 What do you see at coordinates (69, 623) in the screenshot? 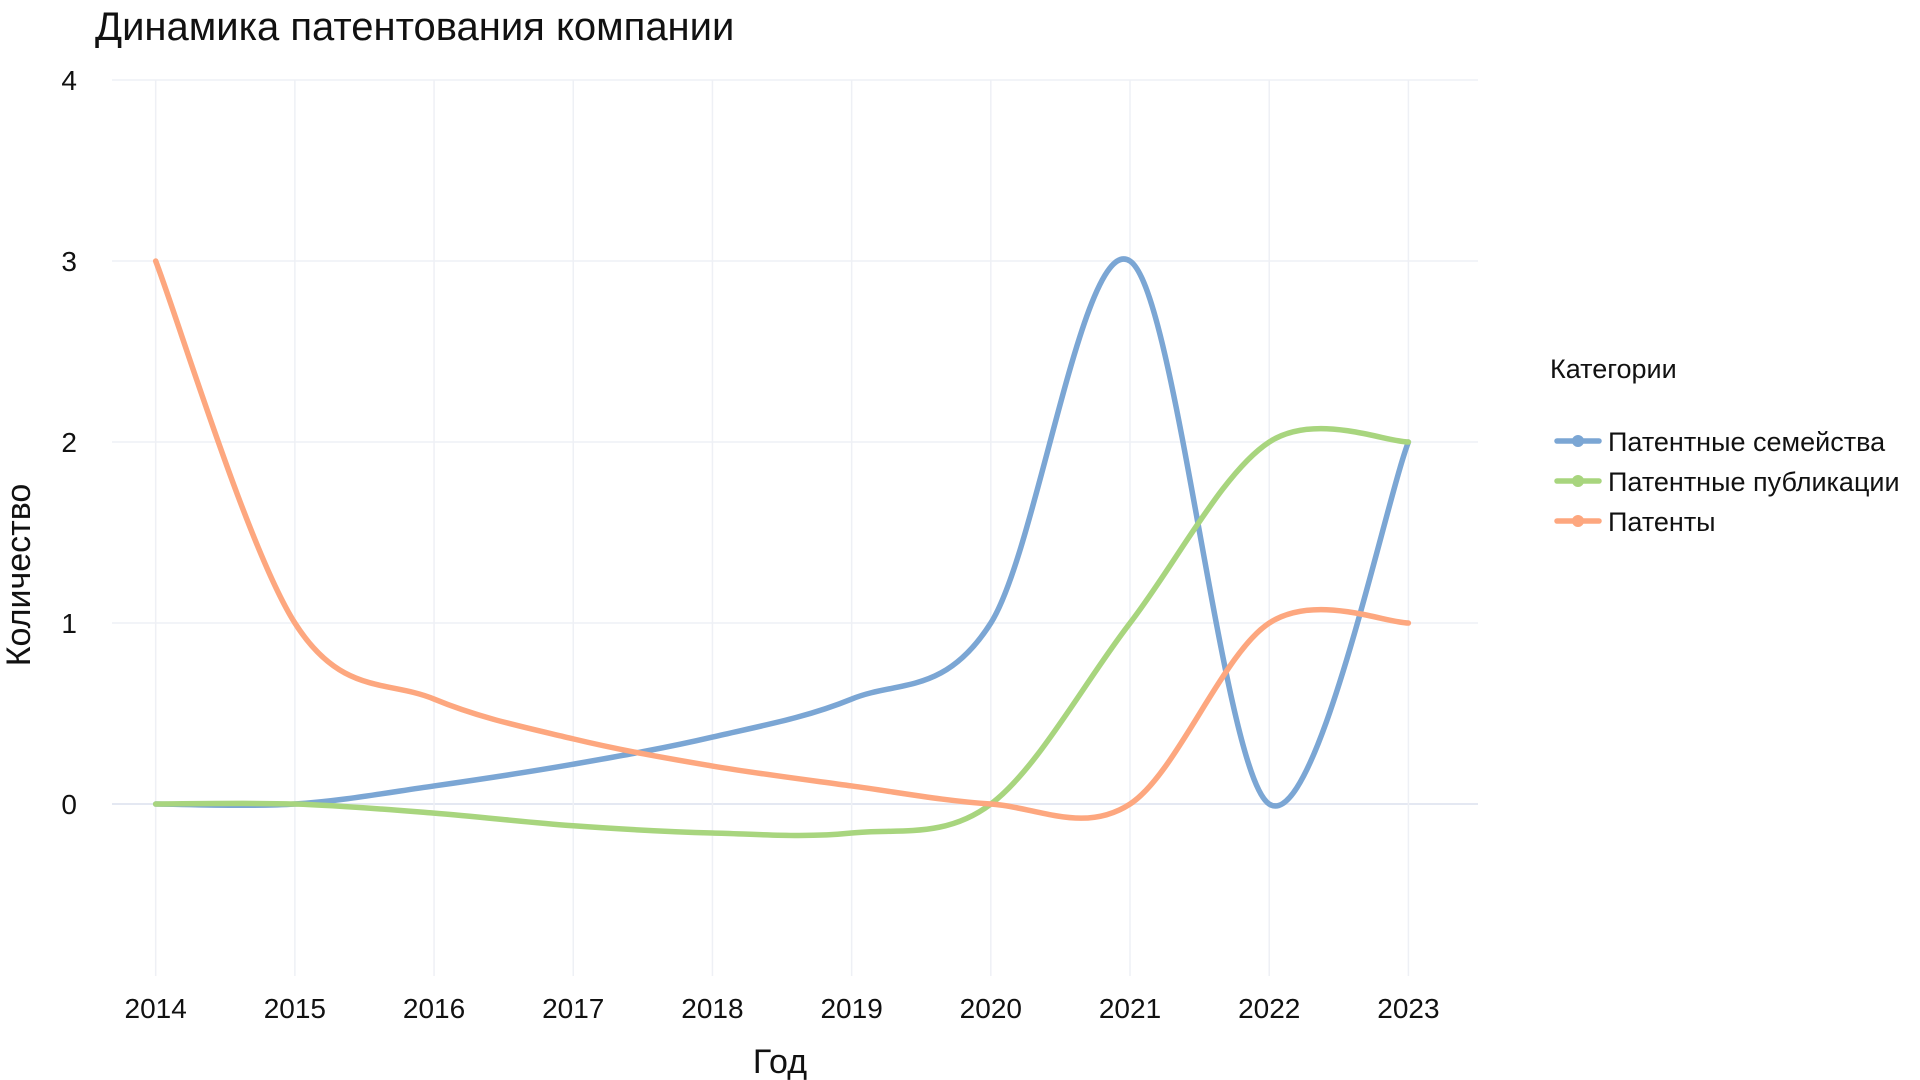
I see `y-tick-label: 1` at bounding box center [69, 623].